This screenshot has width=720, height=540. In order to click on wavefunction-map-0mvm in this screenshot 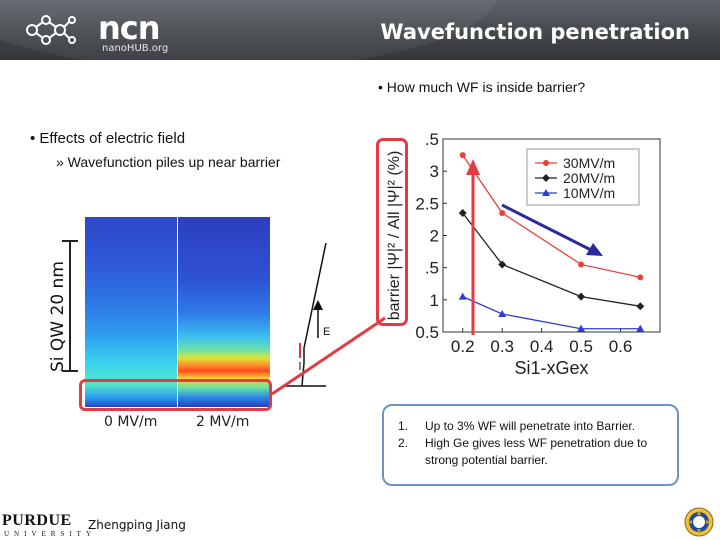, I will do `click(131, 312)`.